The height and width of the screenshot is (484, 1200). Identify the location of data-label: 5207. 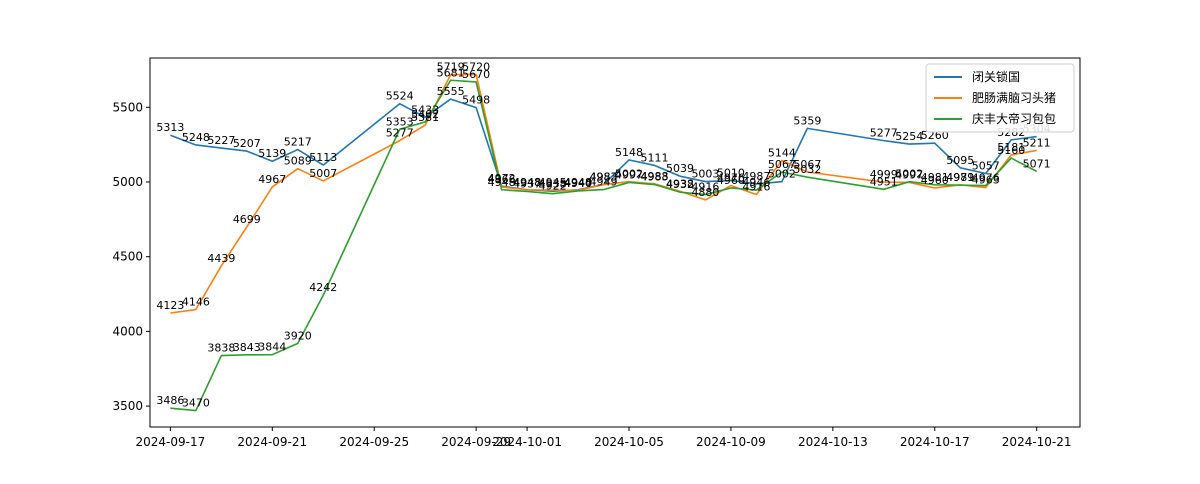
(247, 143).